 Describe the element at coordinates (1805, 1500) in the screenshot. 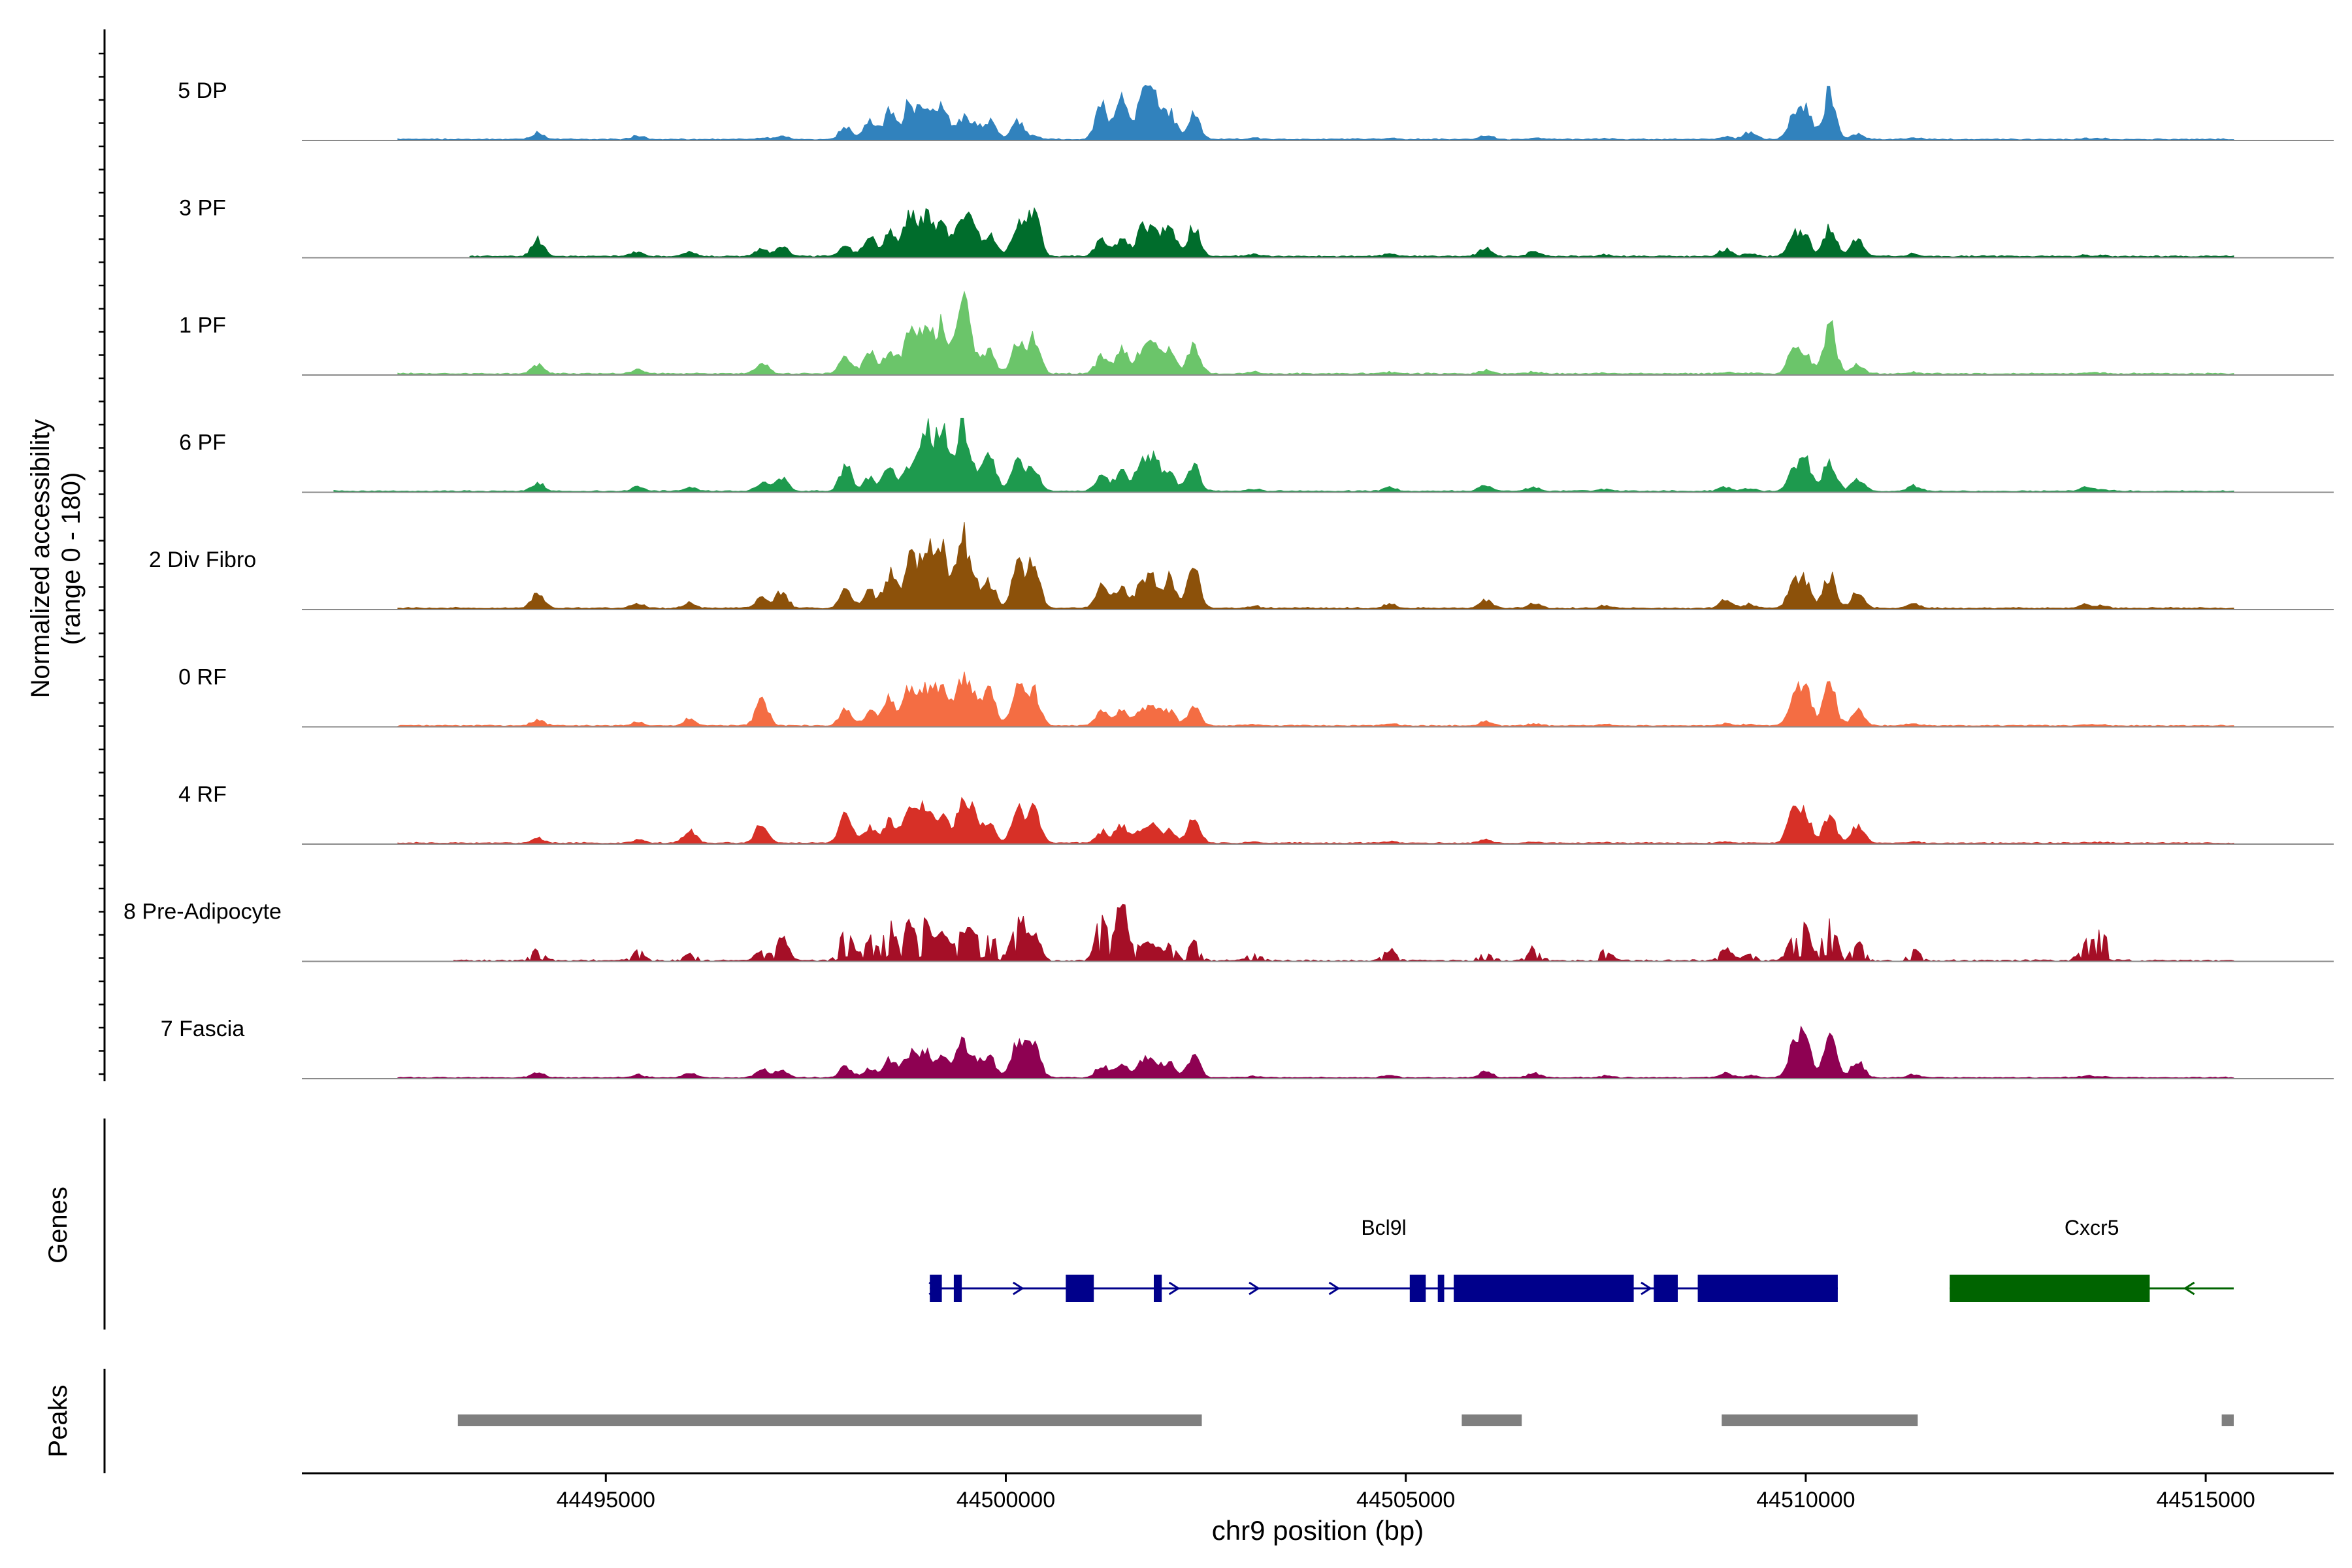

I see `x-tick-label: 44510000` at that location.